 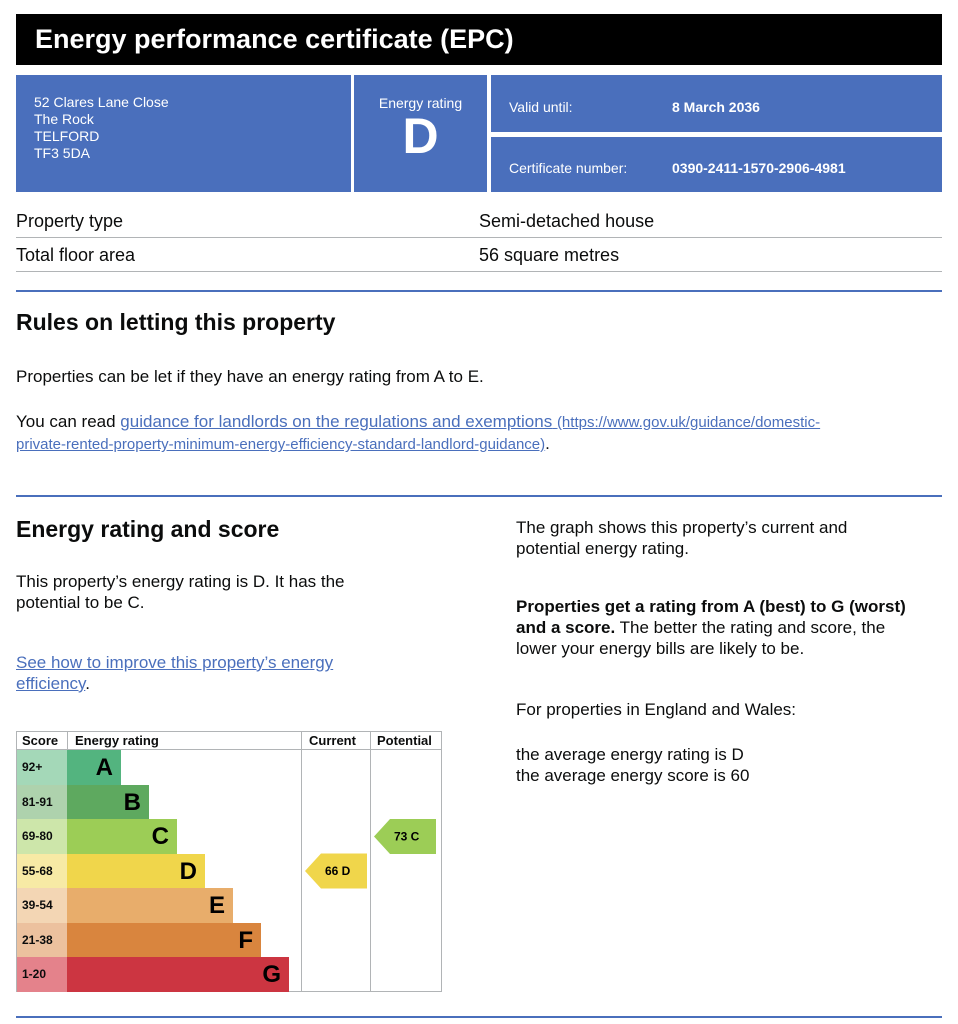 I want to click on chart-header-divider, so click(x=229, y=749).